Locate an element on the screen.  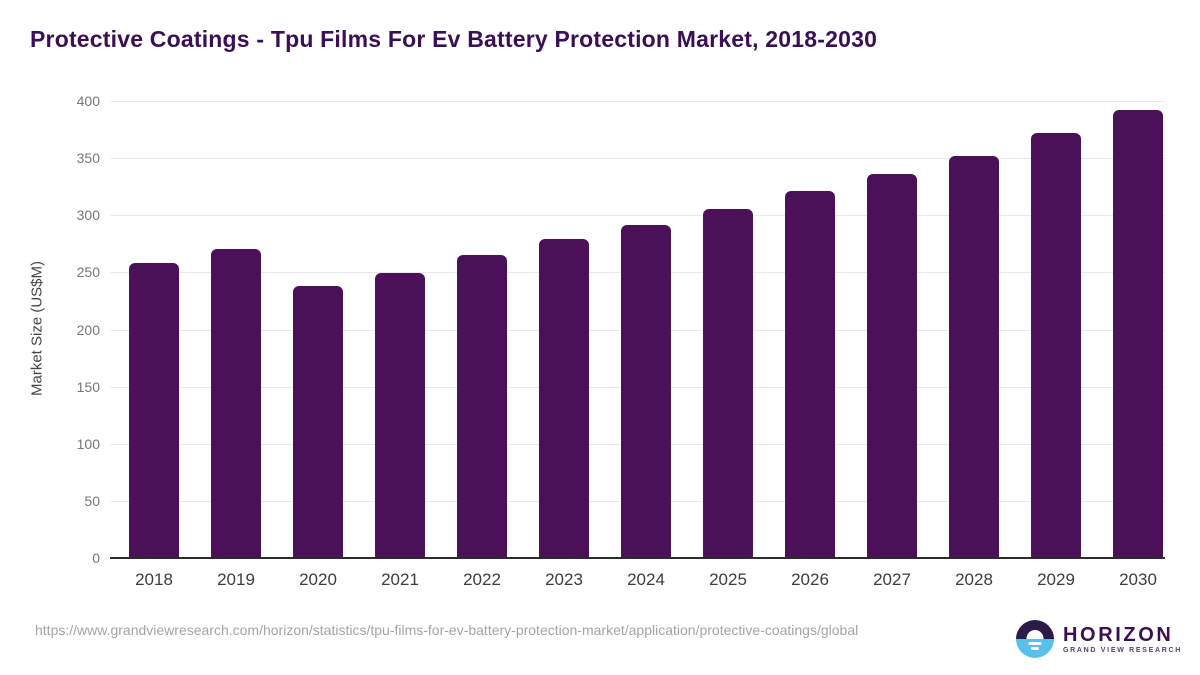
y-tick-label: 300 is located at coordinates (88, 215).